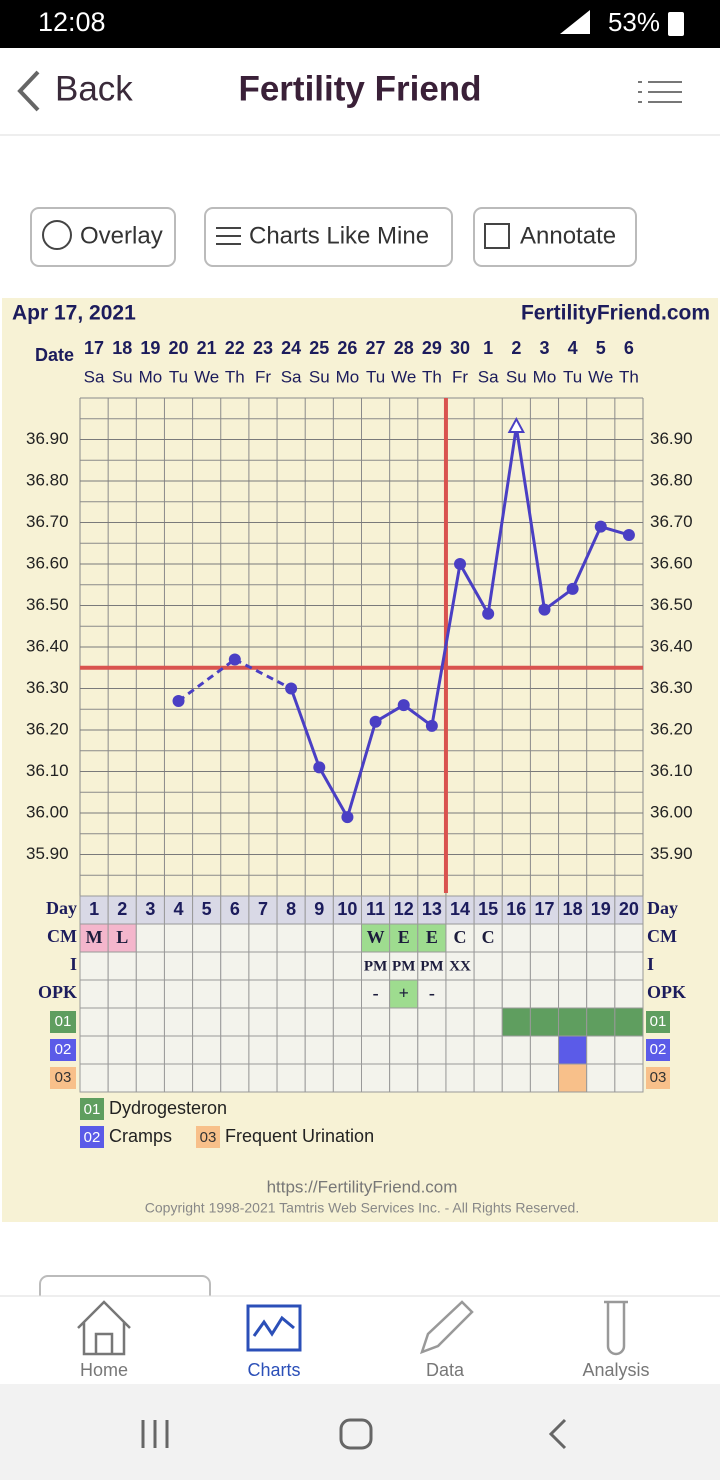  I want to click on back-button: Back, so click(94, 88).